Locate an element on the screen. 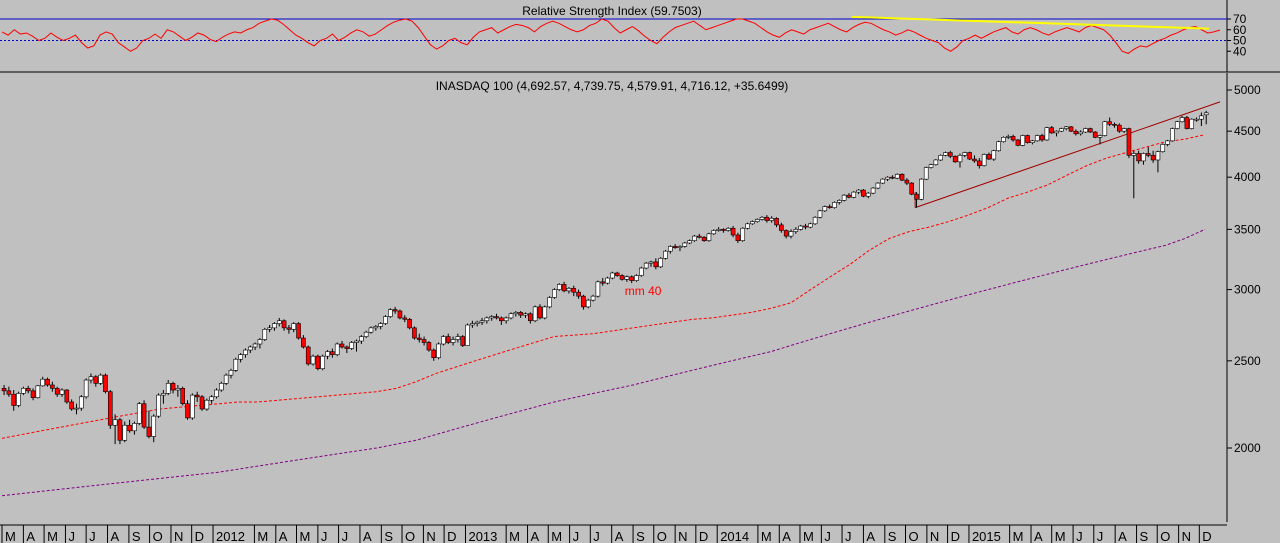 This screenshot has height=543, width=1280. price-tick-label: 2000 is located at coordinates (1247, 448).